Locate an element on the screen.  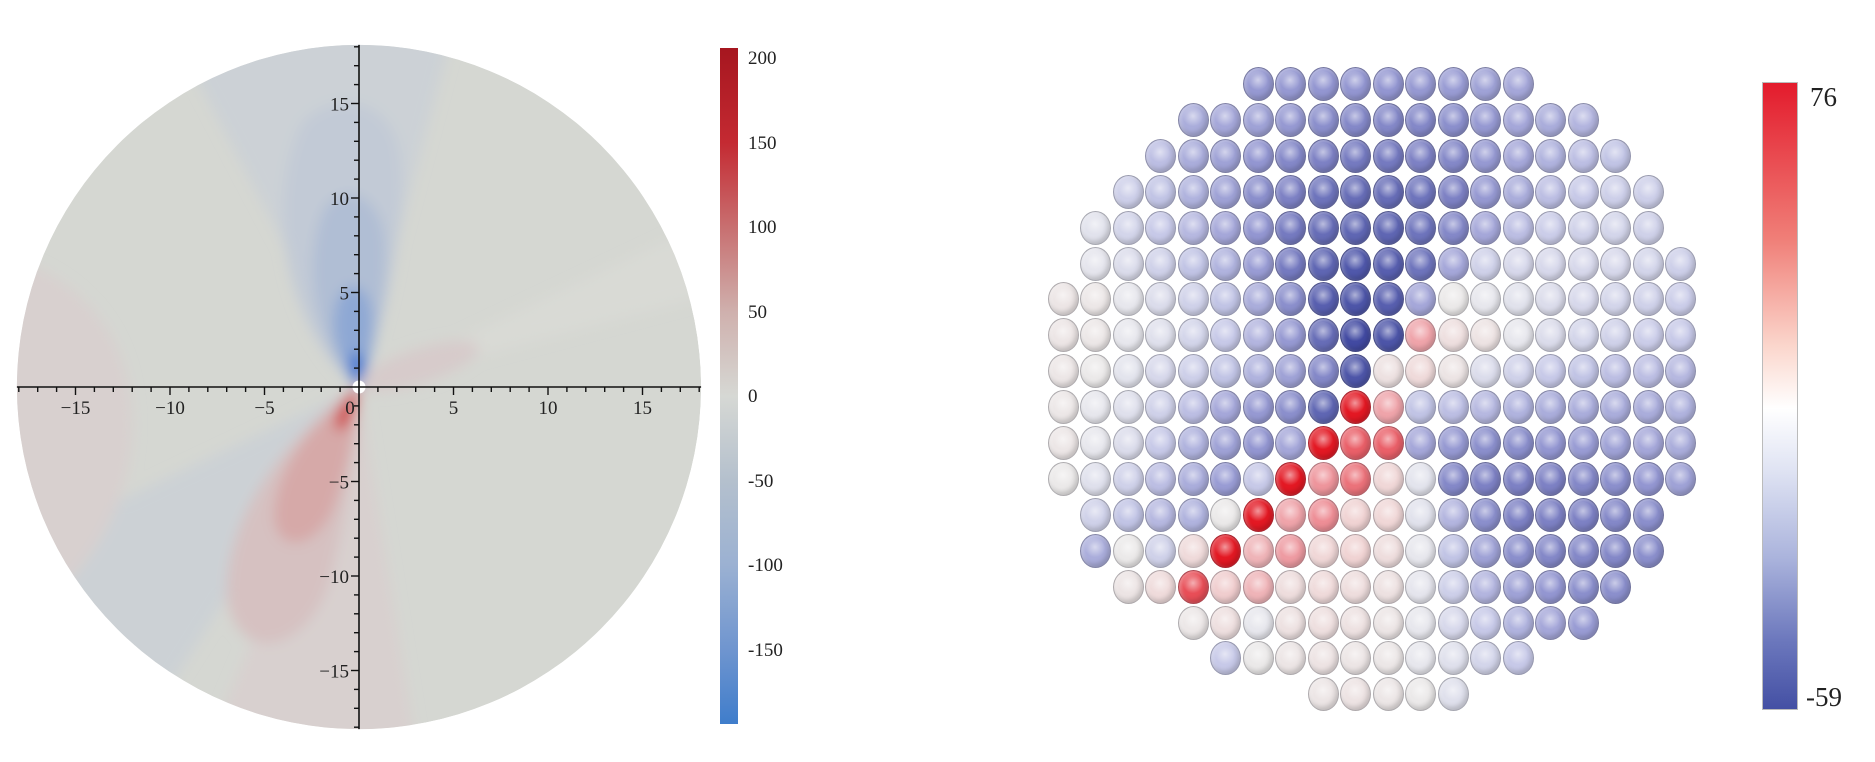
positive-lobe-core is located at coordinates (347, 409).